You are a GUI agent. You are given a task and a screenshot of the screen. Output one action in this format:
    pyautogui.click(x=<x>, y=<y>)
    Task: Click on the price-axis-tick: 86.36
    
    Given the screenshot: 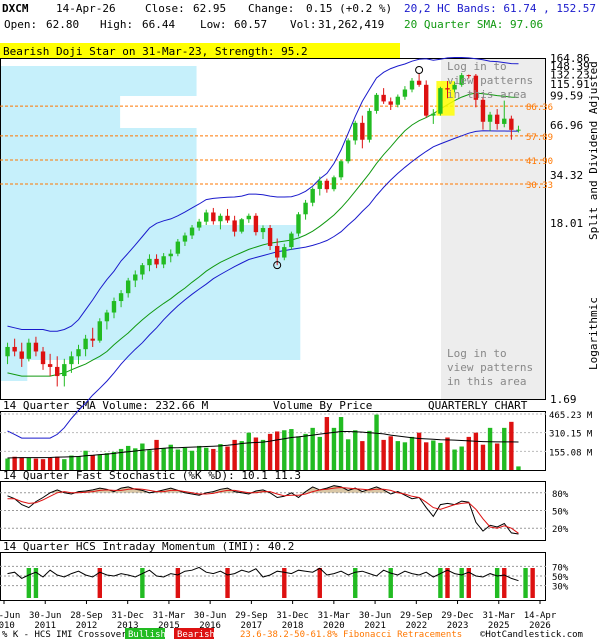 What is the action you would take?
    pyautogui.click(x=539, y=108)
    